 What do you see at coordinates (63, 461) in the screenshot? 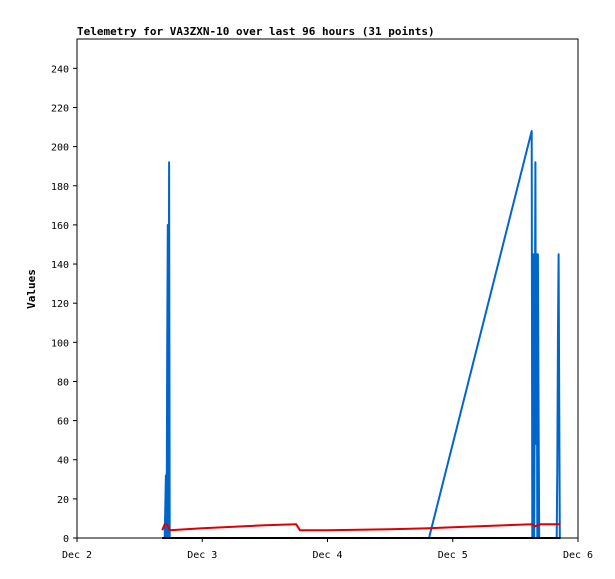
I see `y-tick-label: 40` at bounding box center [63, 461].